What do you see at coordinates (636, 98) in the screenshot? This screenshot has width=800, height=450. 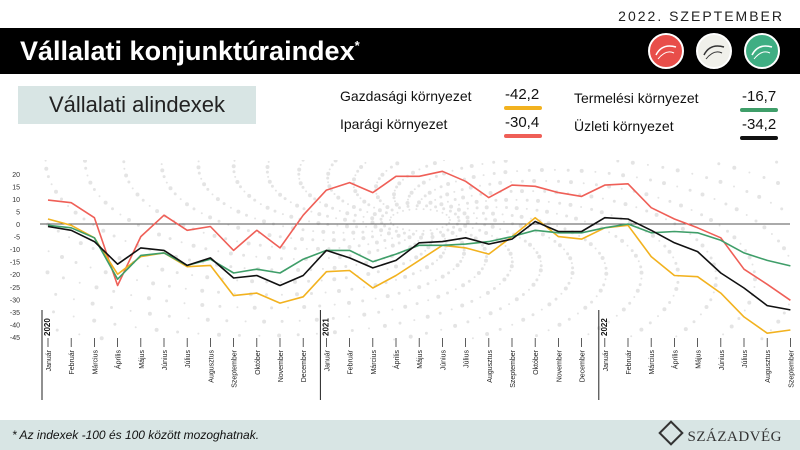 I see `legend-label-termelesi: Termelési környezet` at bounding box center [636, 98].